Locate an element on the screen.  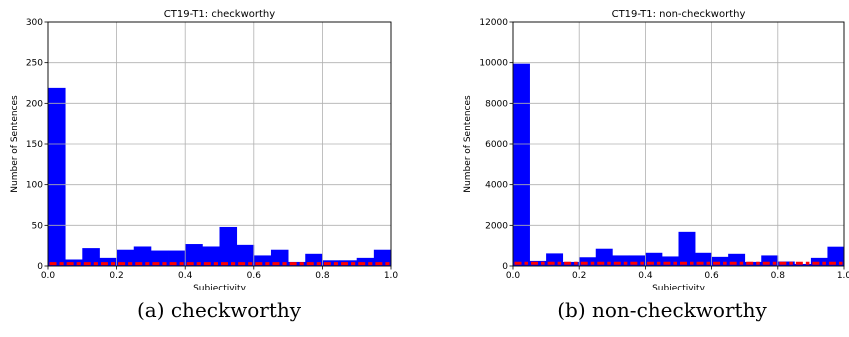
chart-title: CT19-T1: checkworthy is located at coordinates (219, 14).